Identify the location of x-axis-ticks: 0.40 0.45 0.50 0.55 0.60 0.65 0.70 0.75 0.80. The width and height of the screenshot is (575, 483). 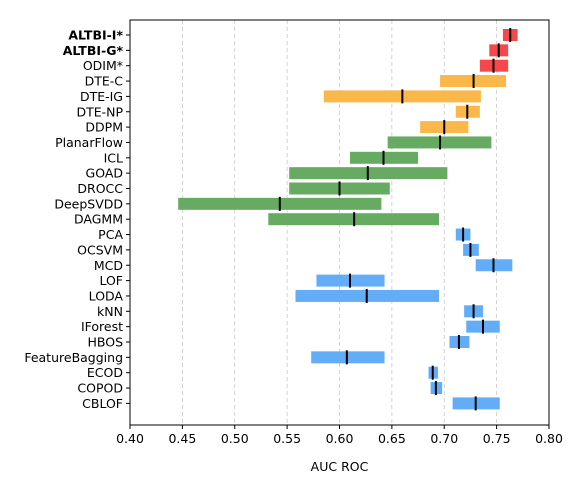
(339, 435).